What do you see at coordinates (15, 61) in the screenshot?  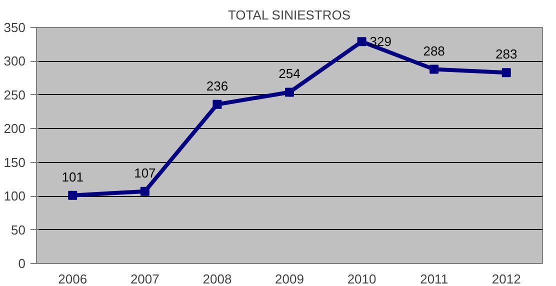 I see `y-tick-label: 300` at bounding box center [15, 61].